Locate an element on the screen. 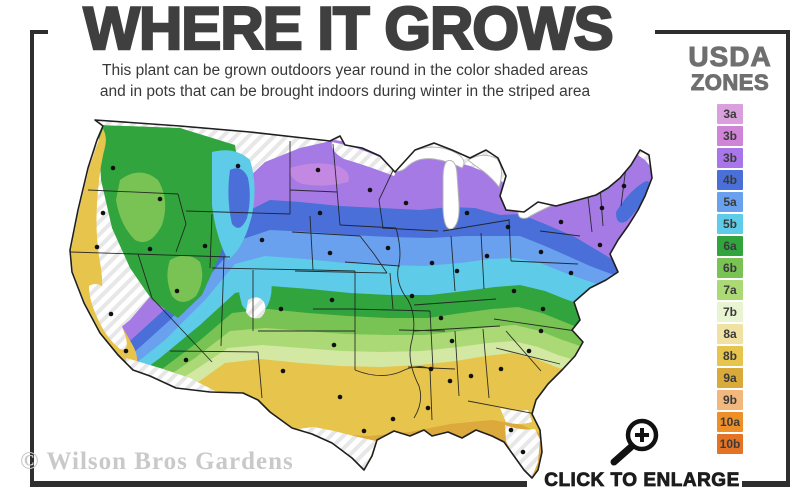 The height and width of the screenshot is (500, 800). frame-bottom-left-segment is located at coordinates (278, 484).